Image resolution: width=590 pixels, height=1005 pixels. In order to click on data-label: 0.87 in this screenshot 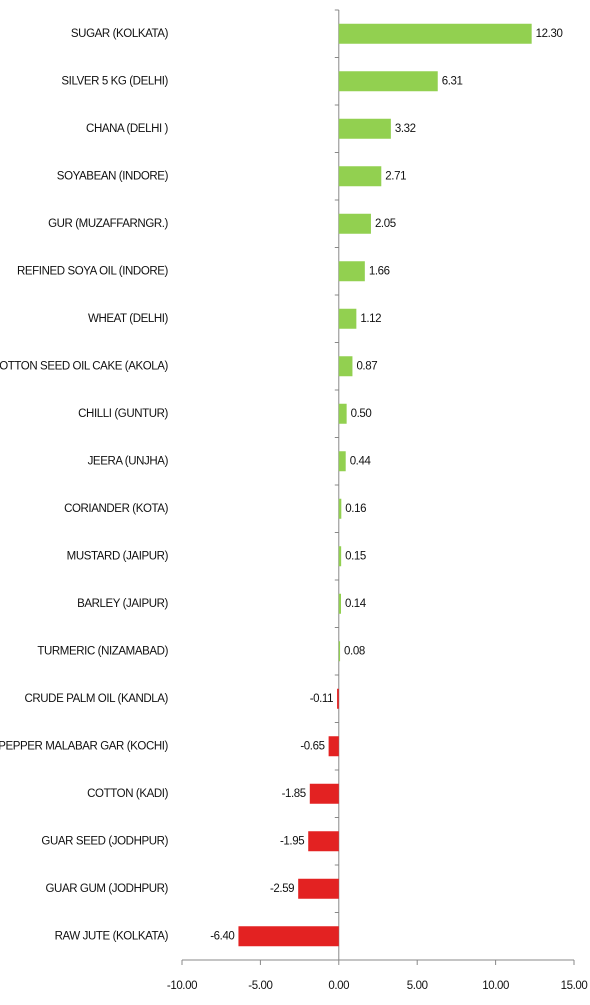, I will do `click(366, 366)`.